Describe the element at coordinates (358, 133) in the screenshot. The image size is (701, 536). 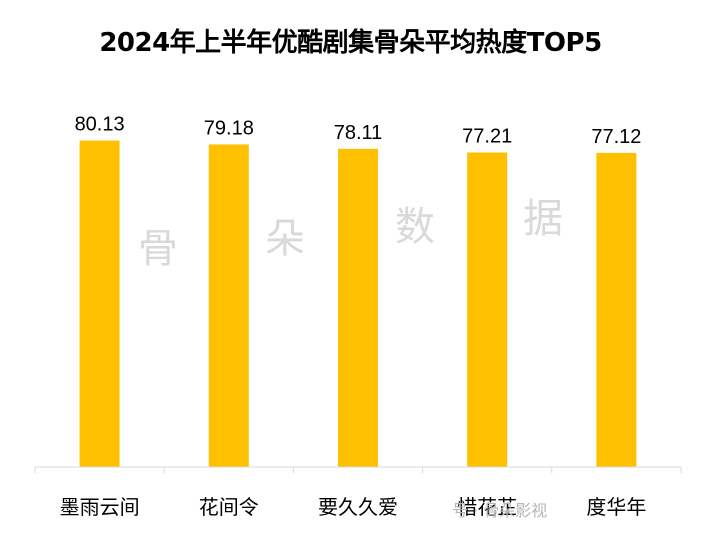
I see `data-label: 78.11` at that location.